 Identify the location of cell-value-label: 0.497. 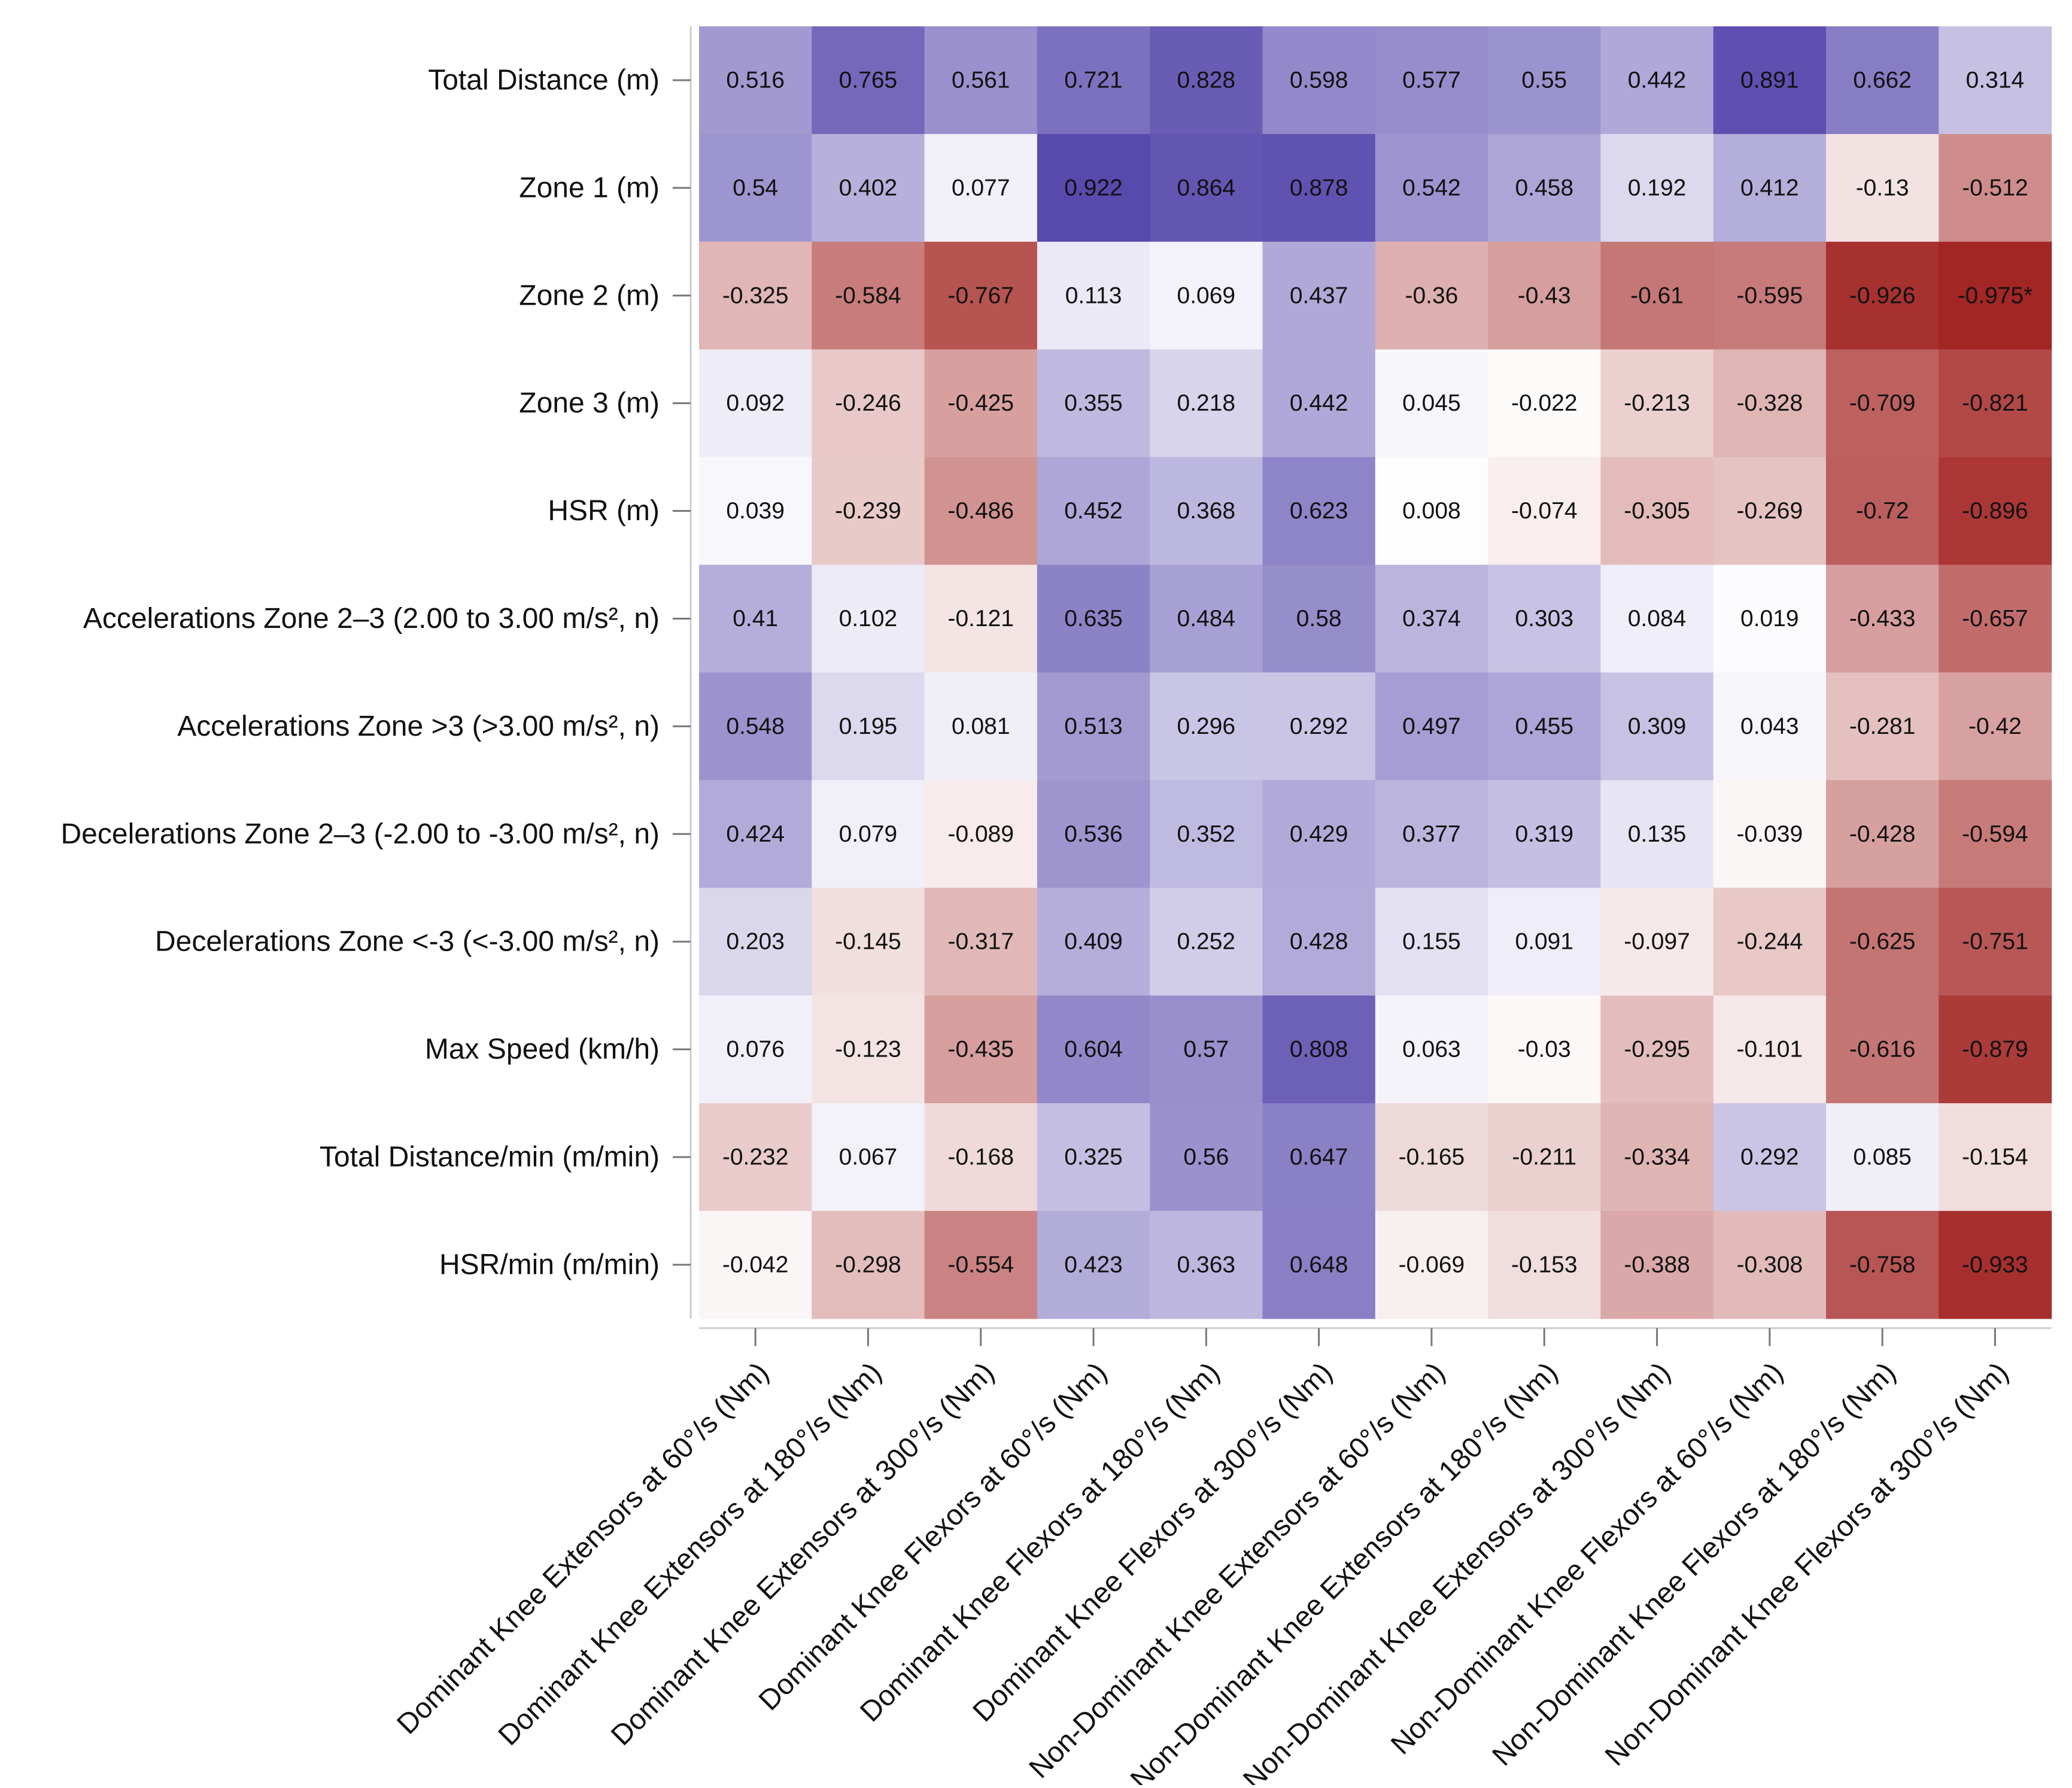
(1431, 726).